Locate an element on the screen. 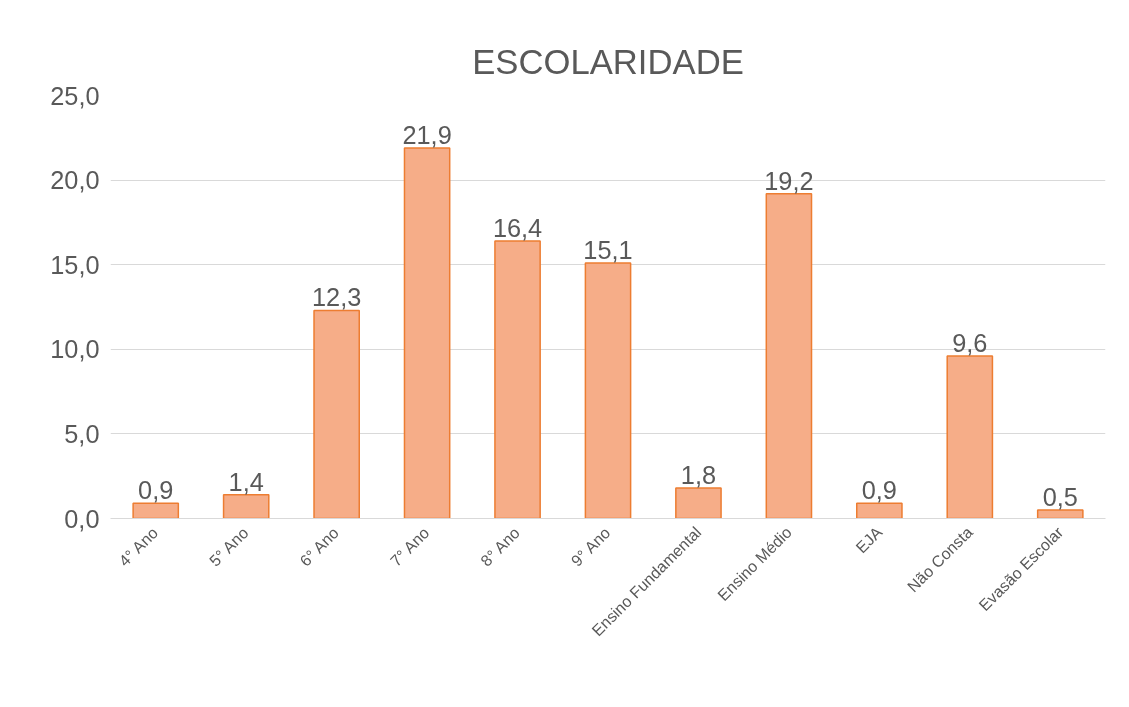 The width and height of the screenshot is (1129, 707). x-tick-label: 9° Ano is located at coordinates (590, 547).